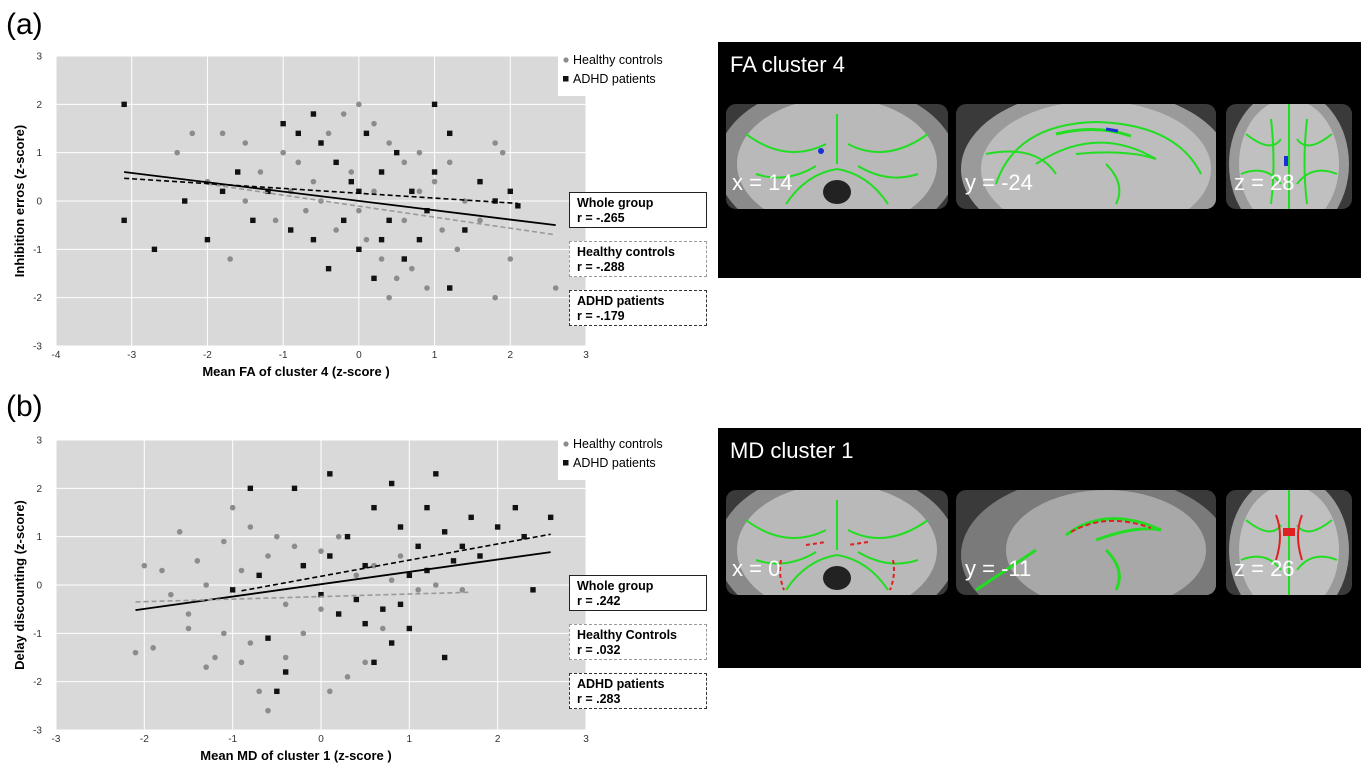 This screenshot has height=776, width=1368. Describe the element at coordinates (599, 699) in the screenshot. I see `stat-box-value: r = .283` at that location.